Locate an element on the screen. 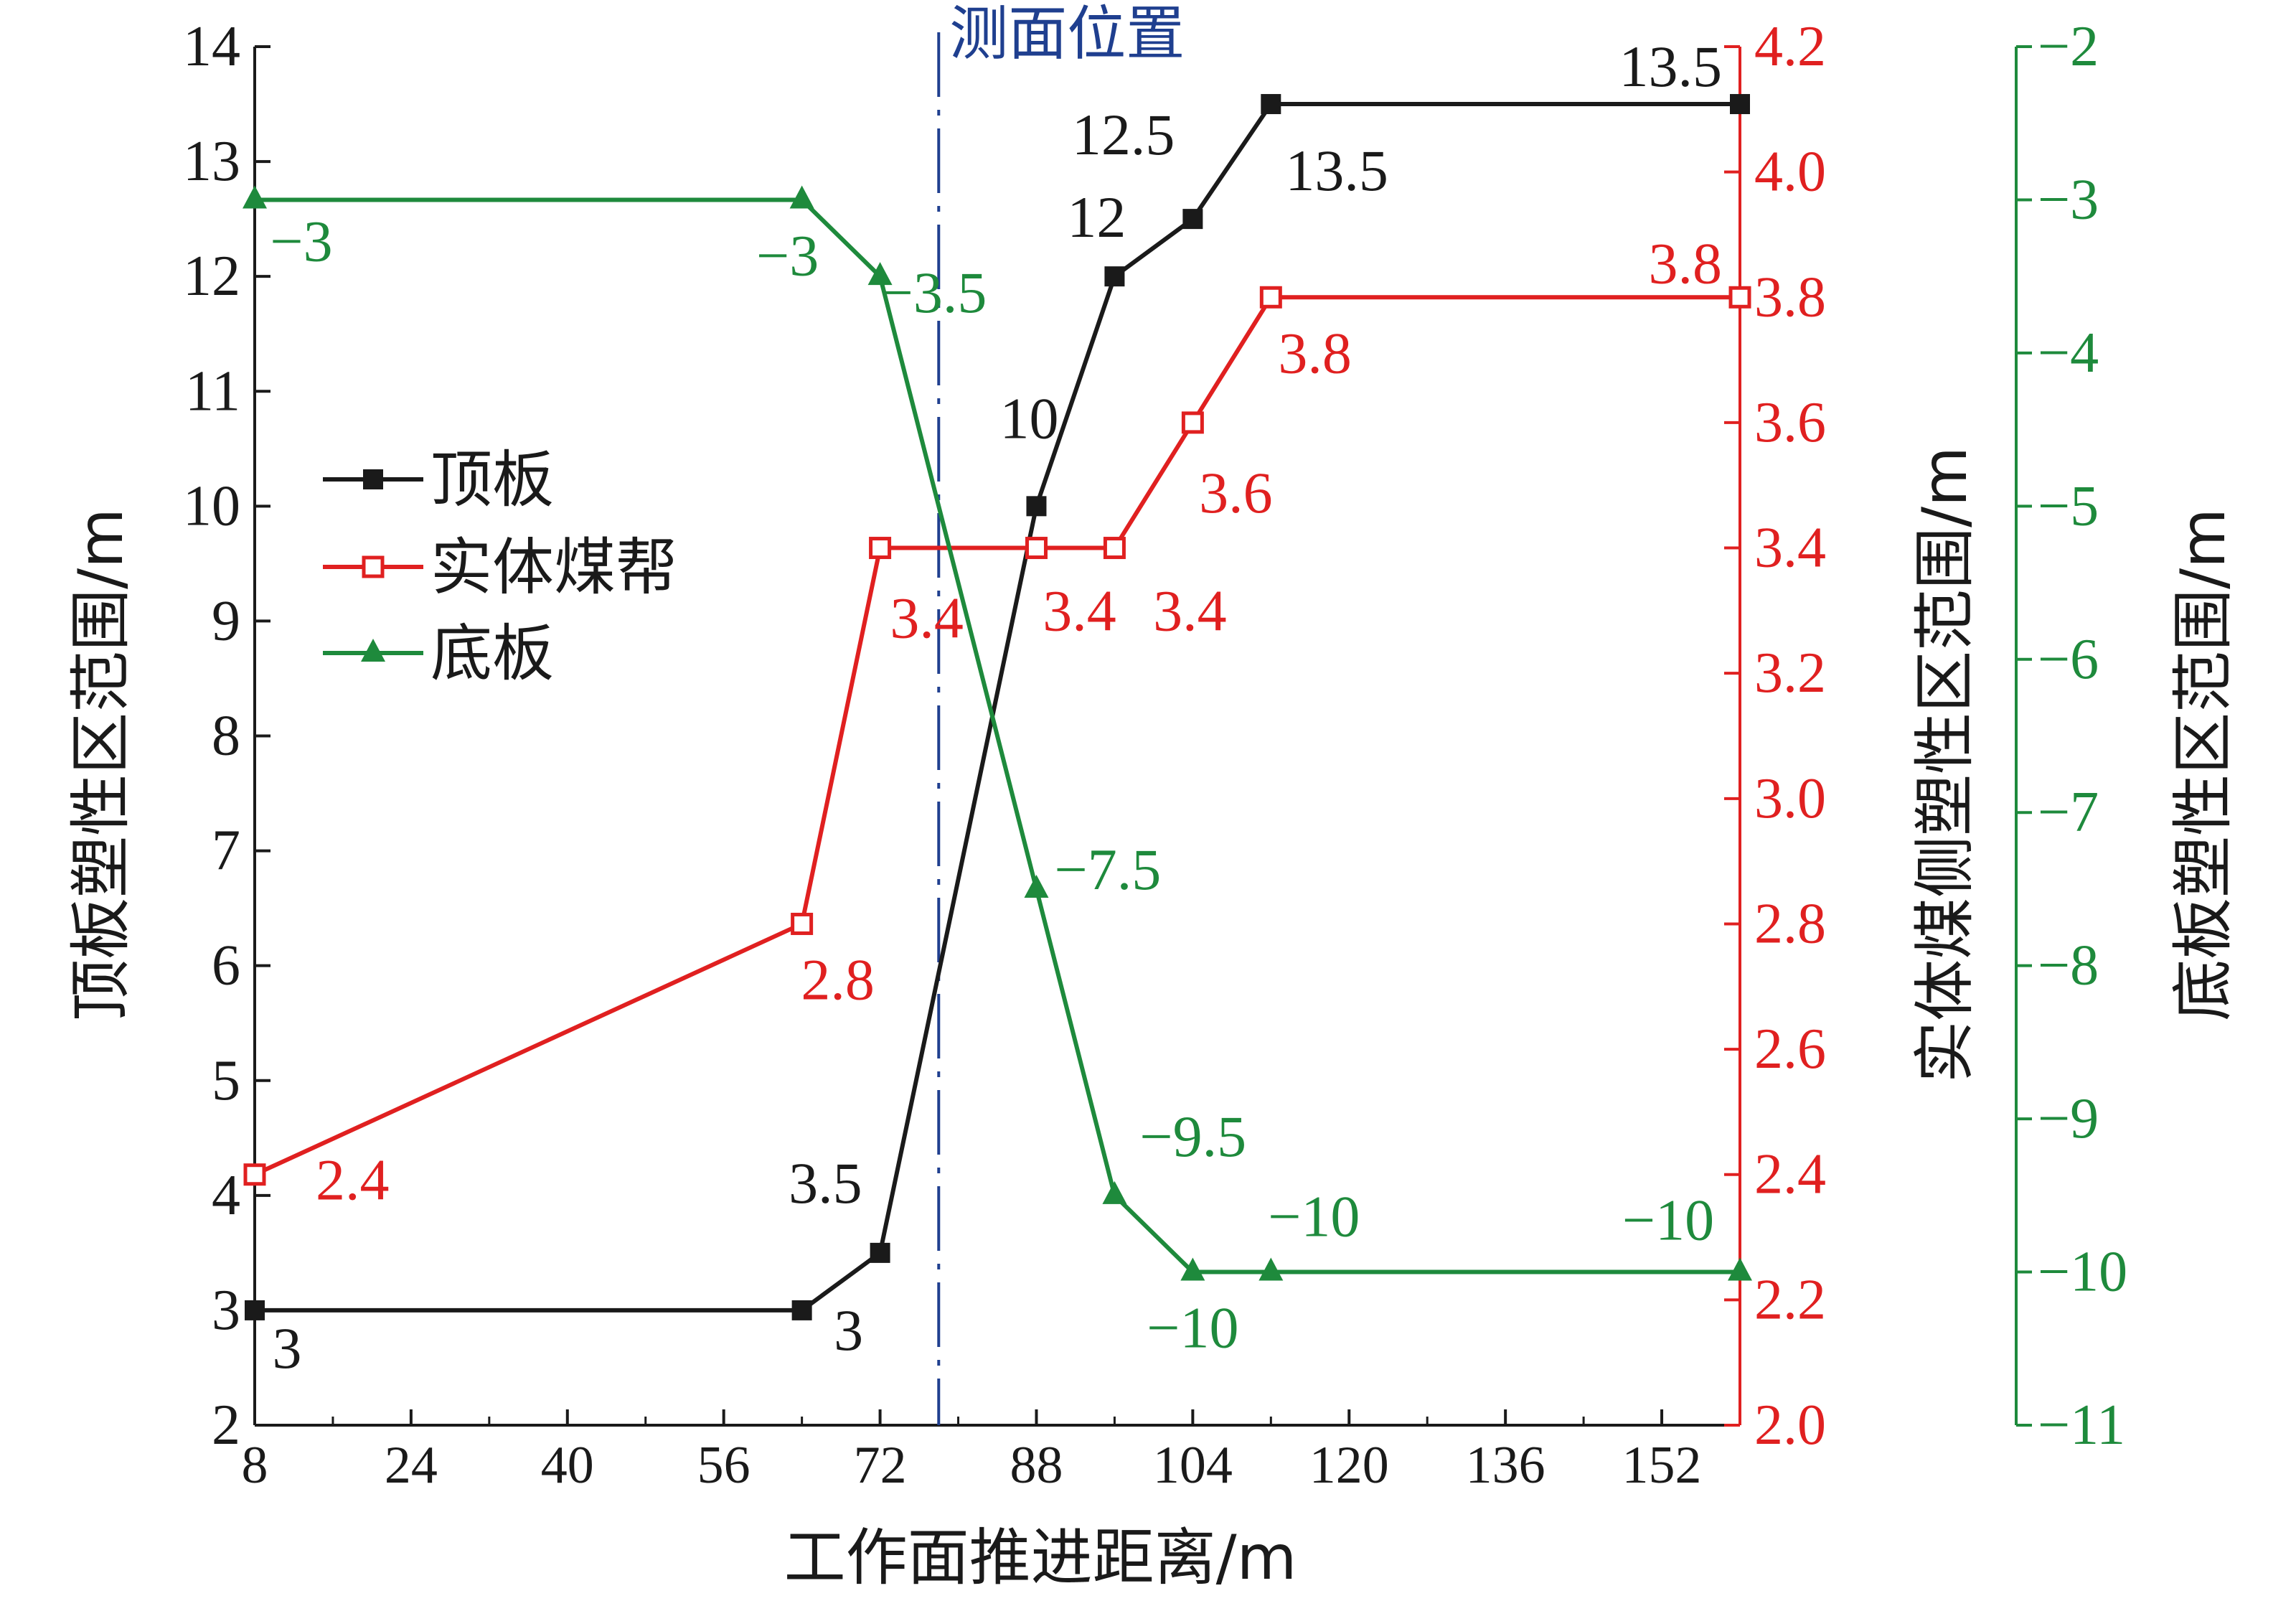  right1-tick-label: 2.0 is located at coordinates (1790, 1425).